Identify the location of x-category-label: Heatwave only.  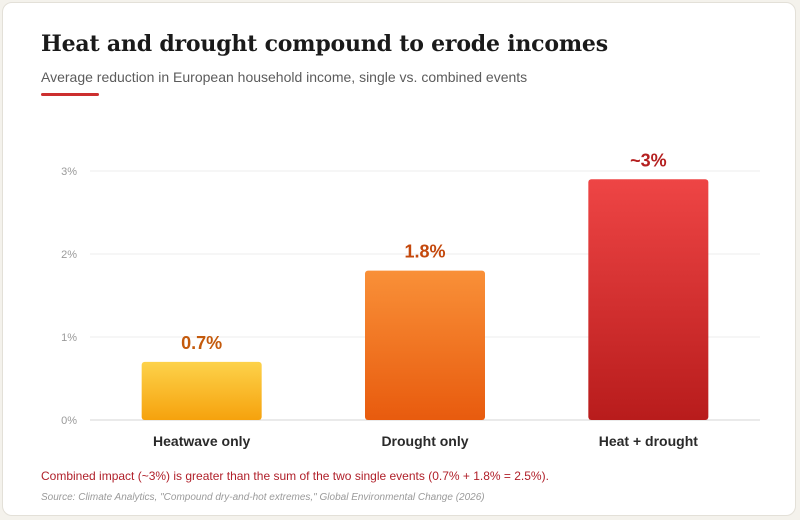
(201, 441).